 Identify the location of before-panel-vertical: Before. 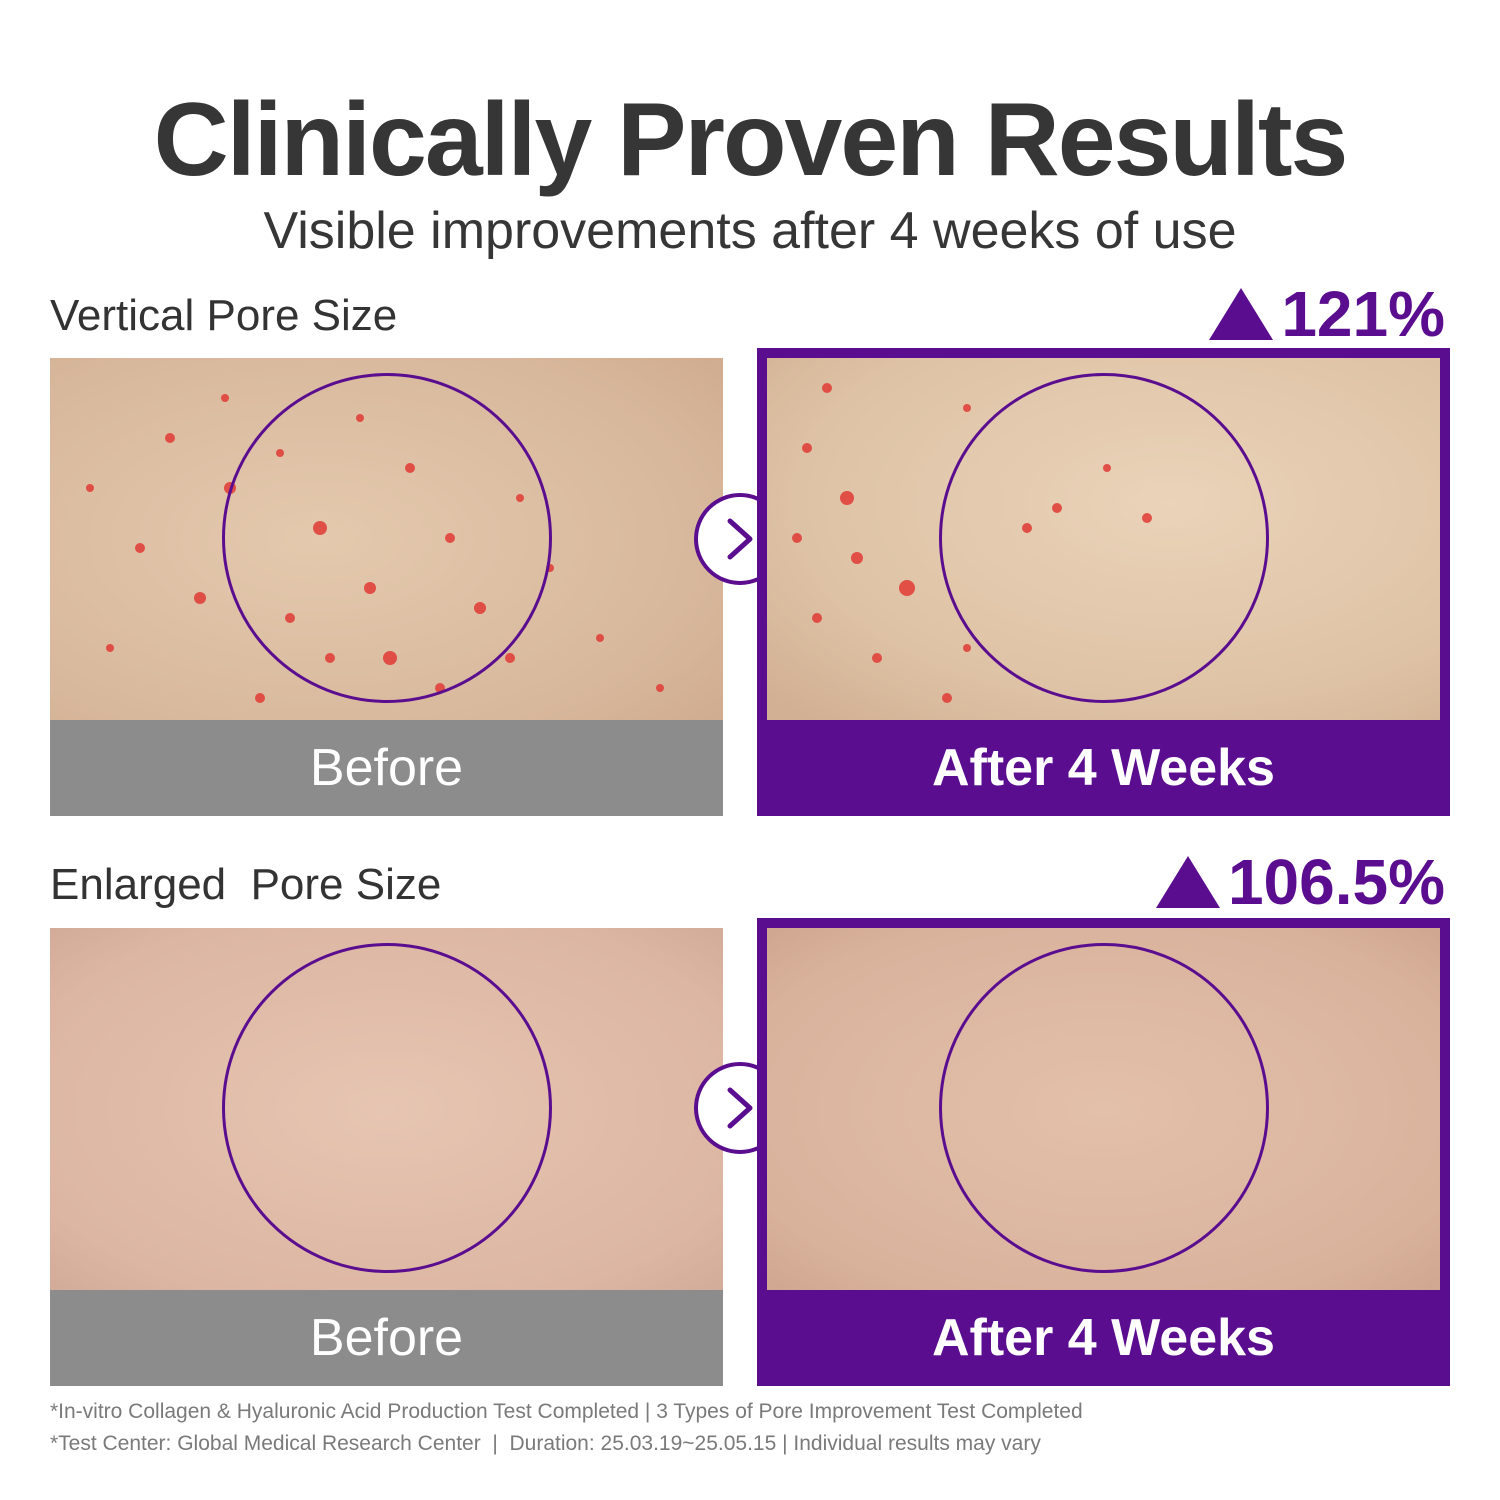
(386, 587).